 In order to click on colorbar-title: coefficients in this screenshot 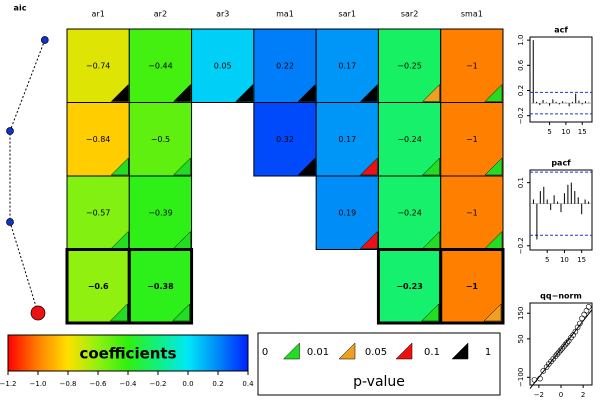, I will do `click(127, 354)`.